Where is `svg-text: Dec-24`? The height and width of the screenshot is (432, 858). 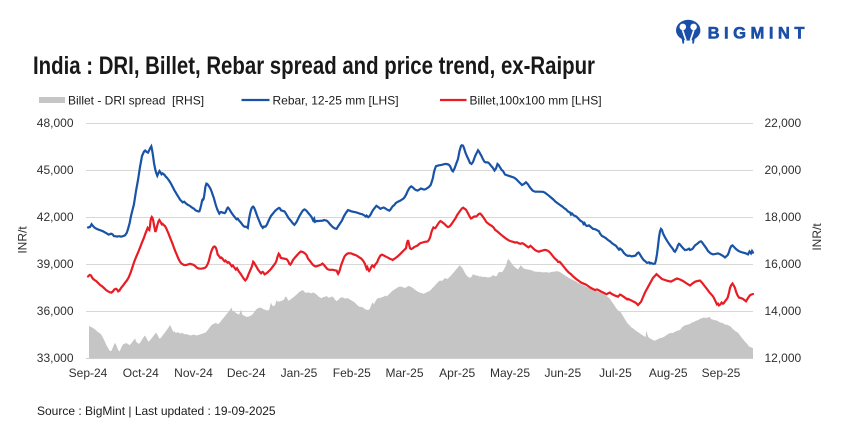
svg-text: Dec-24 is located at coordinates (246, 373).